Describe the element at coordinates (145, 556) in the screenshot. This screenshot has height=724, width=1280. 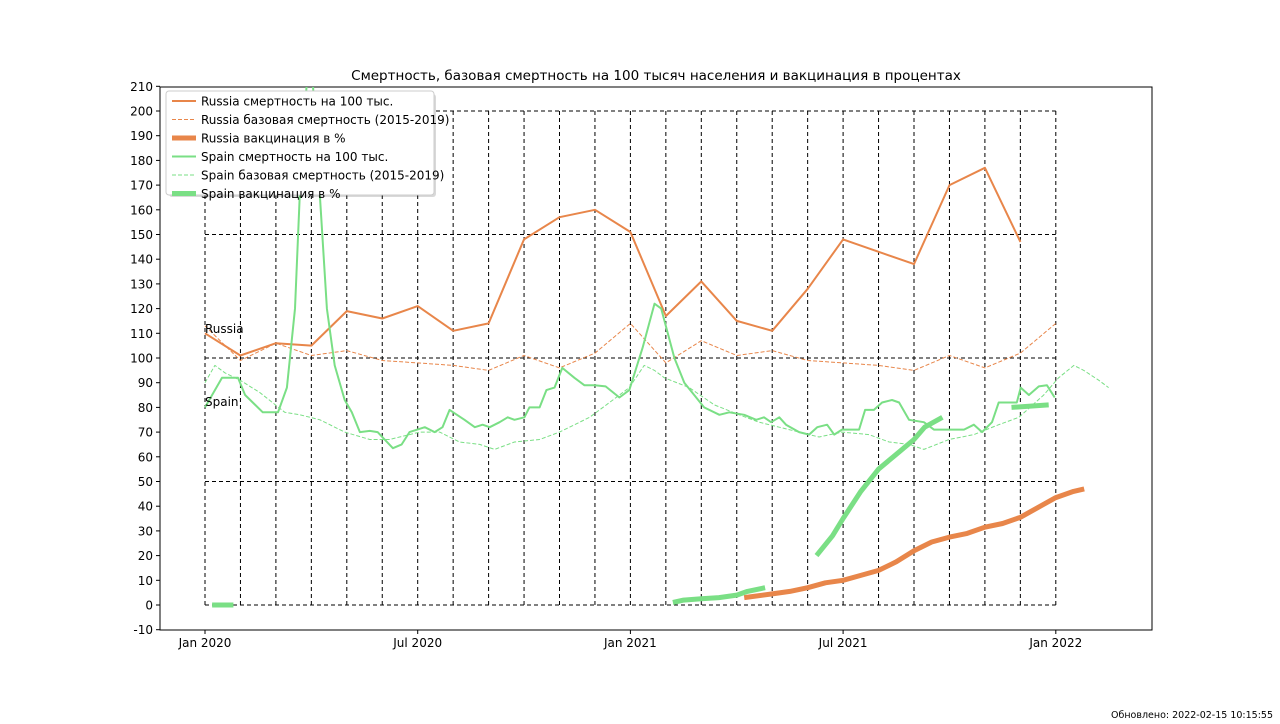
I see `y-tick-label: 20` at that location.